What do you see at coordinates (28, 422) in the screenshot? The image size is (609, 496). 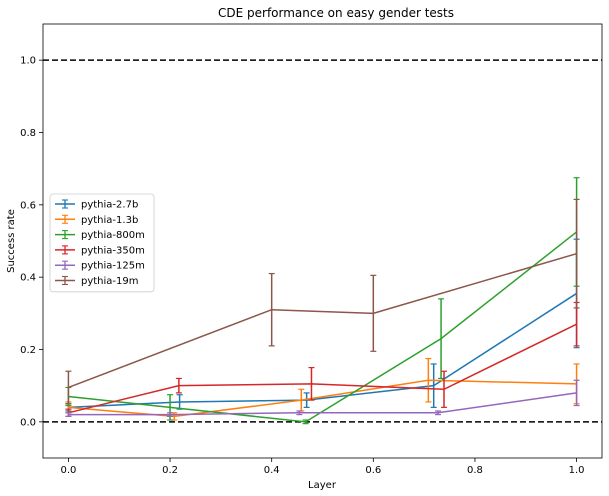 I see `y-tick-label-0: 0.0` at bounding box center [28, 422].